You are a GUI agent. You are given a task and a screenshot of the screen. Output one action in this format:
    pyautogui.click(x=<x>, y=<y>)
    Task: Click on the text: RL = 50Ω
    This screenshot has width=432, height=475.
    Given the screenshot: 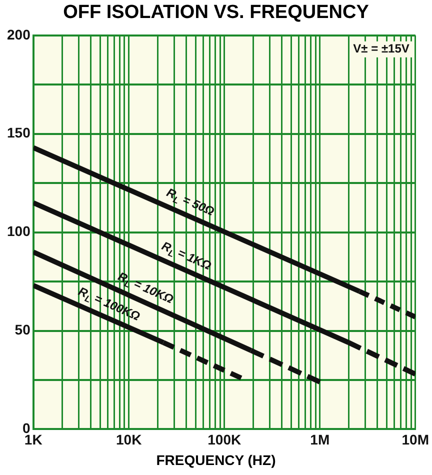 What is the action you would take?
    pyautogui.click(x=191, y=202)
    